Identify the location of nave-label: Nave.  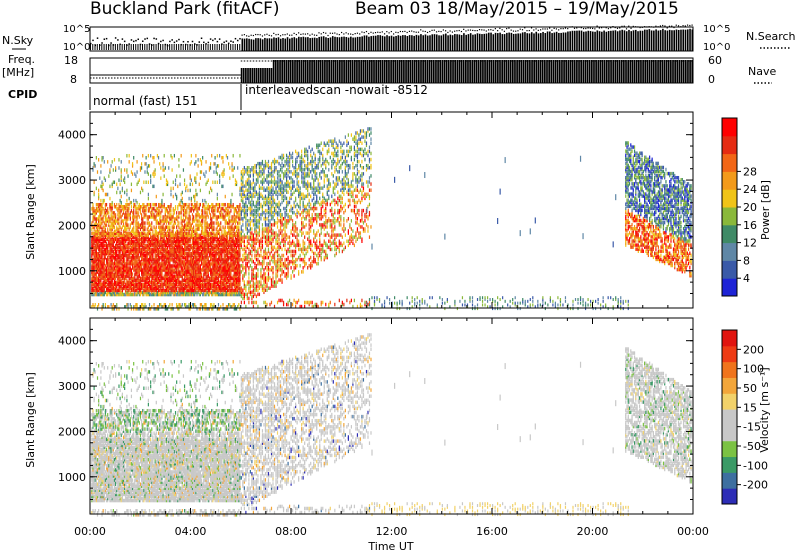
(762, 71).